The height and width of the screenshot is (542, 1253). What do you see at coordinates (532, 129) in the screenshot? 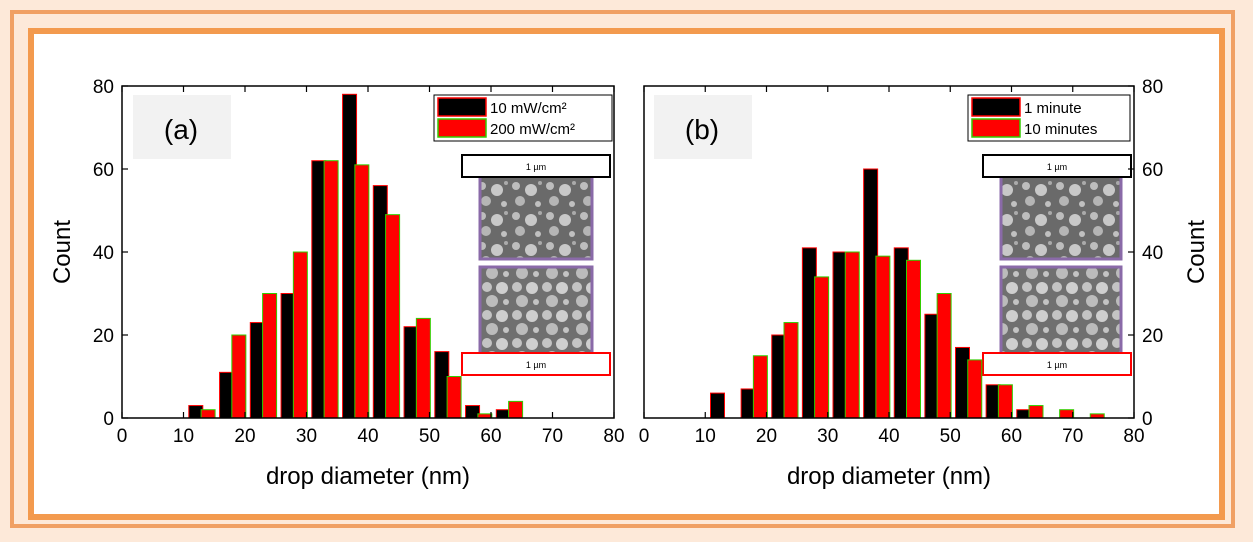
I see `legend-label: 200 mW/cm²` at bounding box center [532, 129].